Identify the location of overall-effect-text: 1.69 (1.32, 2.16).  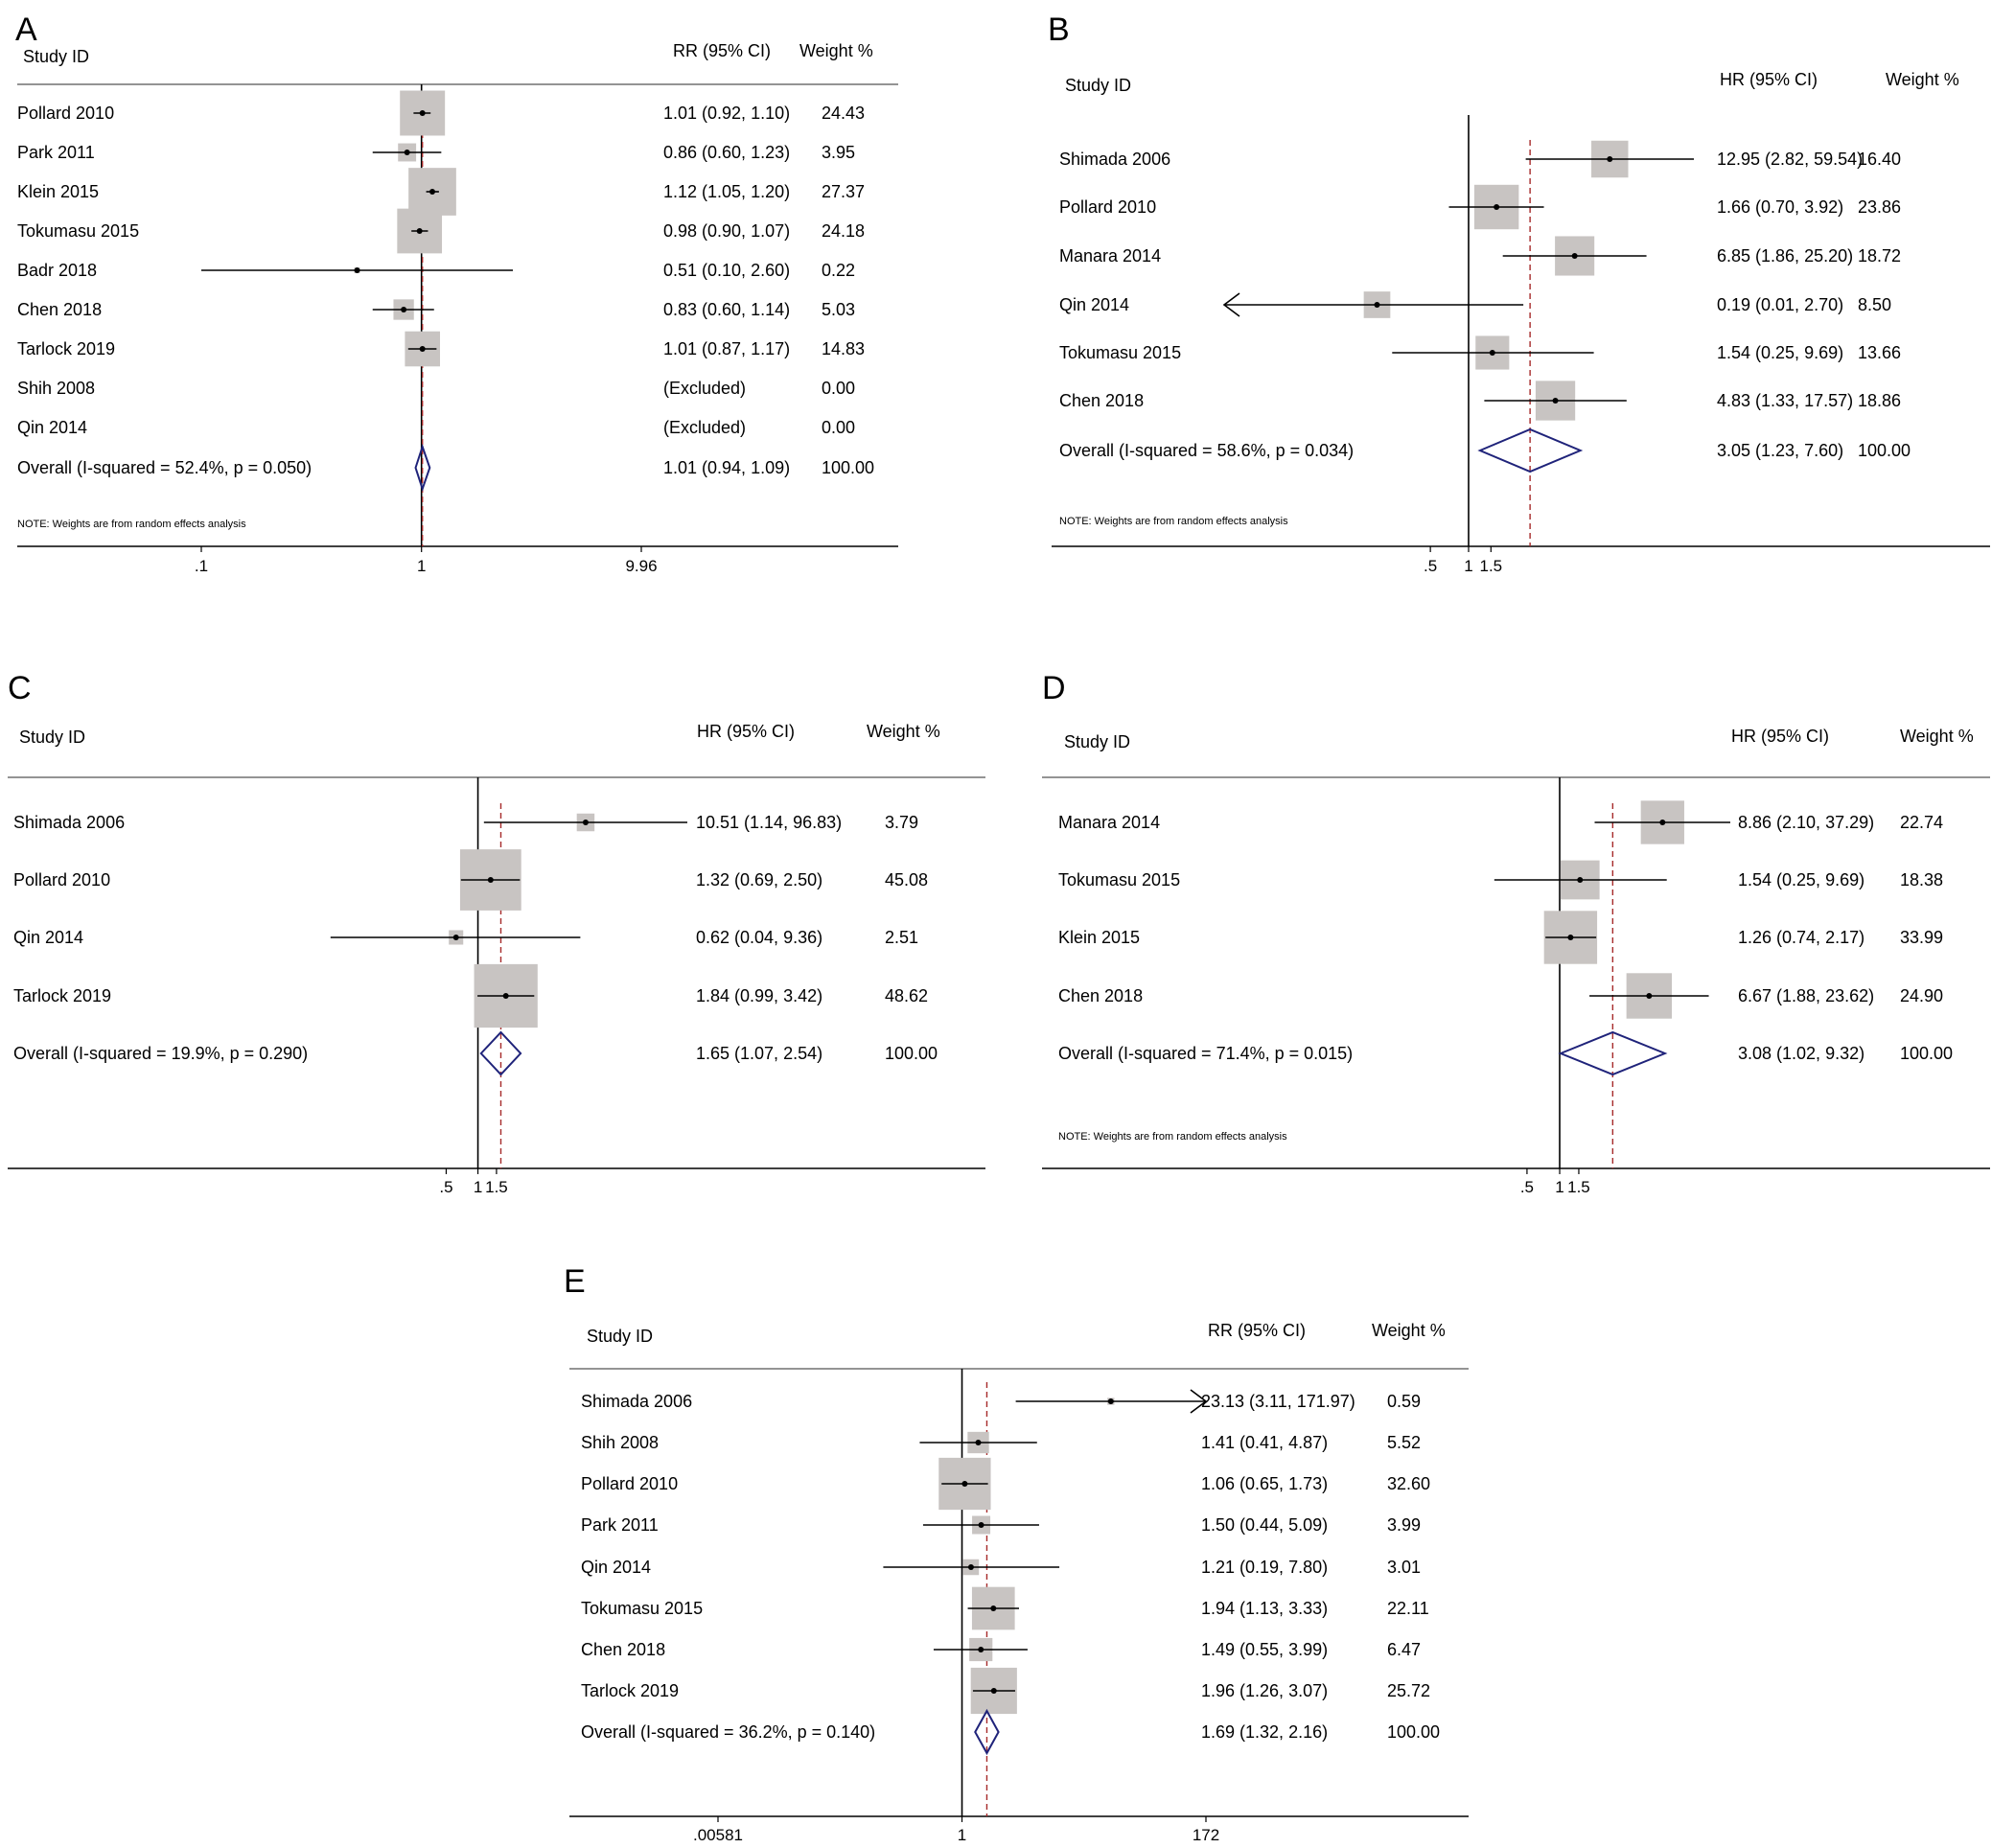
(1264, 1732).